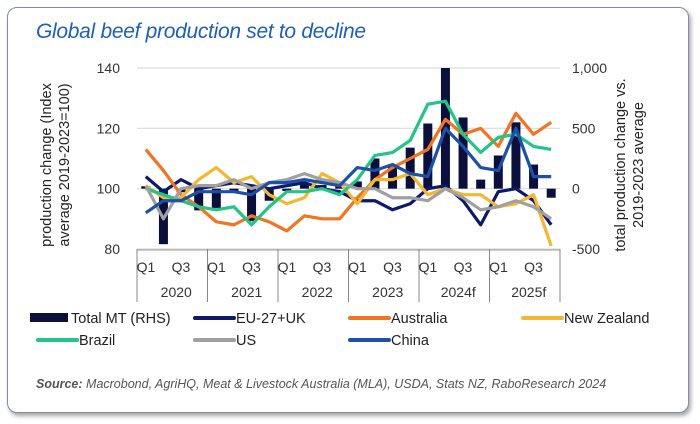 The width and height of the screenshot is (700, 424). Describe the element at coordinates (584, 128) in the screenshot. I see `y-right-tick-label: 500` at that location.